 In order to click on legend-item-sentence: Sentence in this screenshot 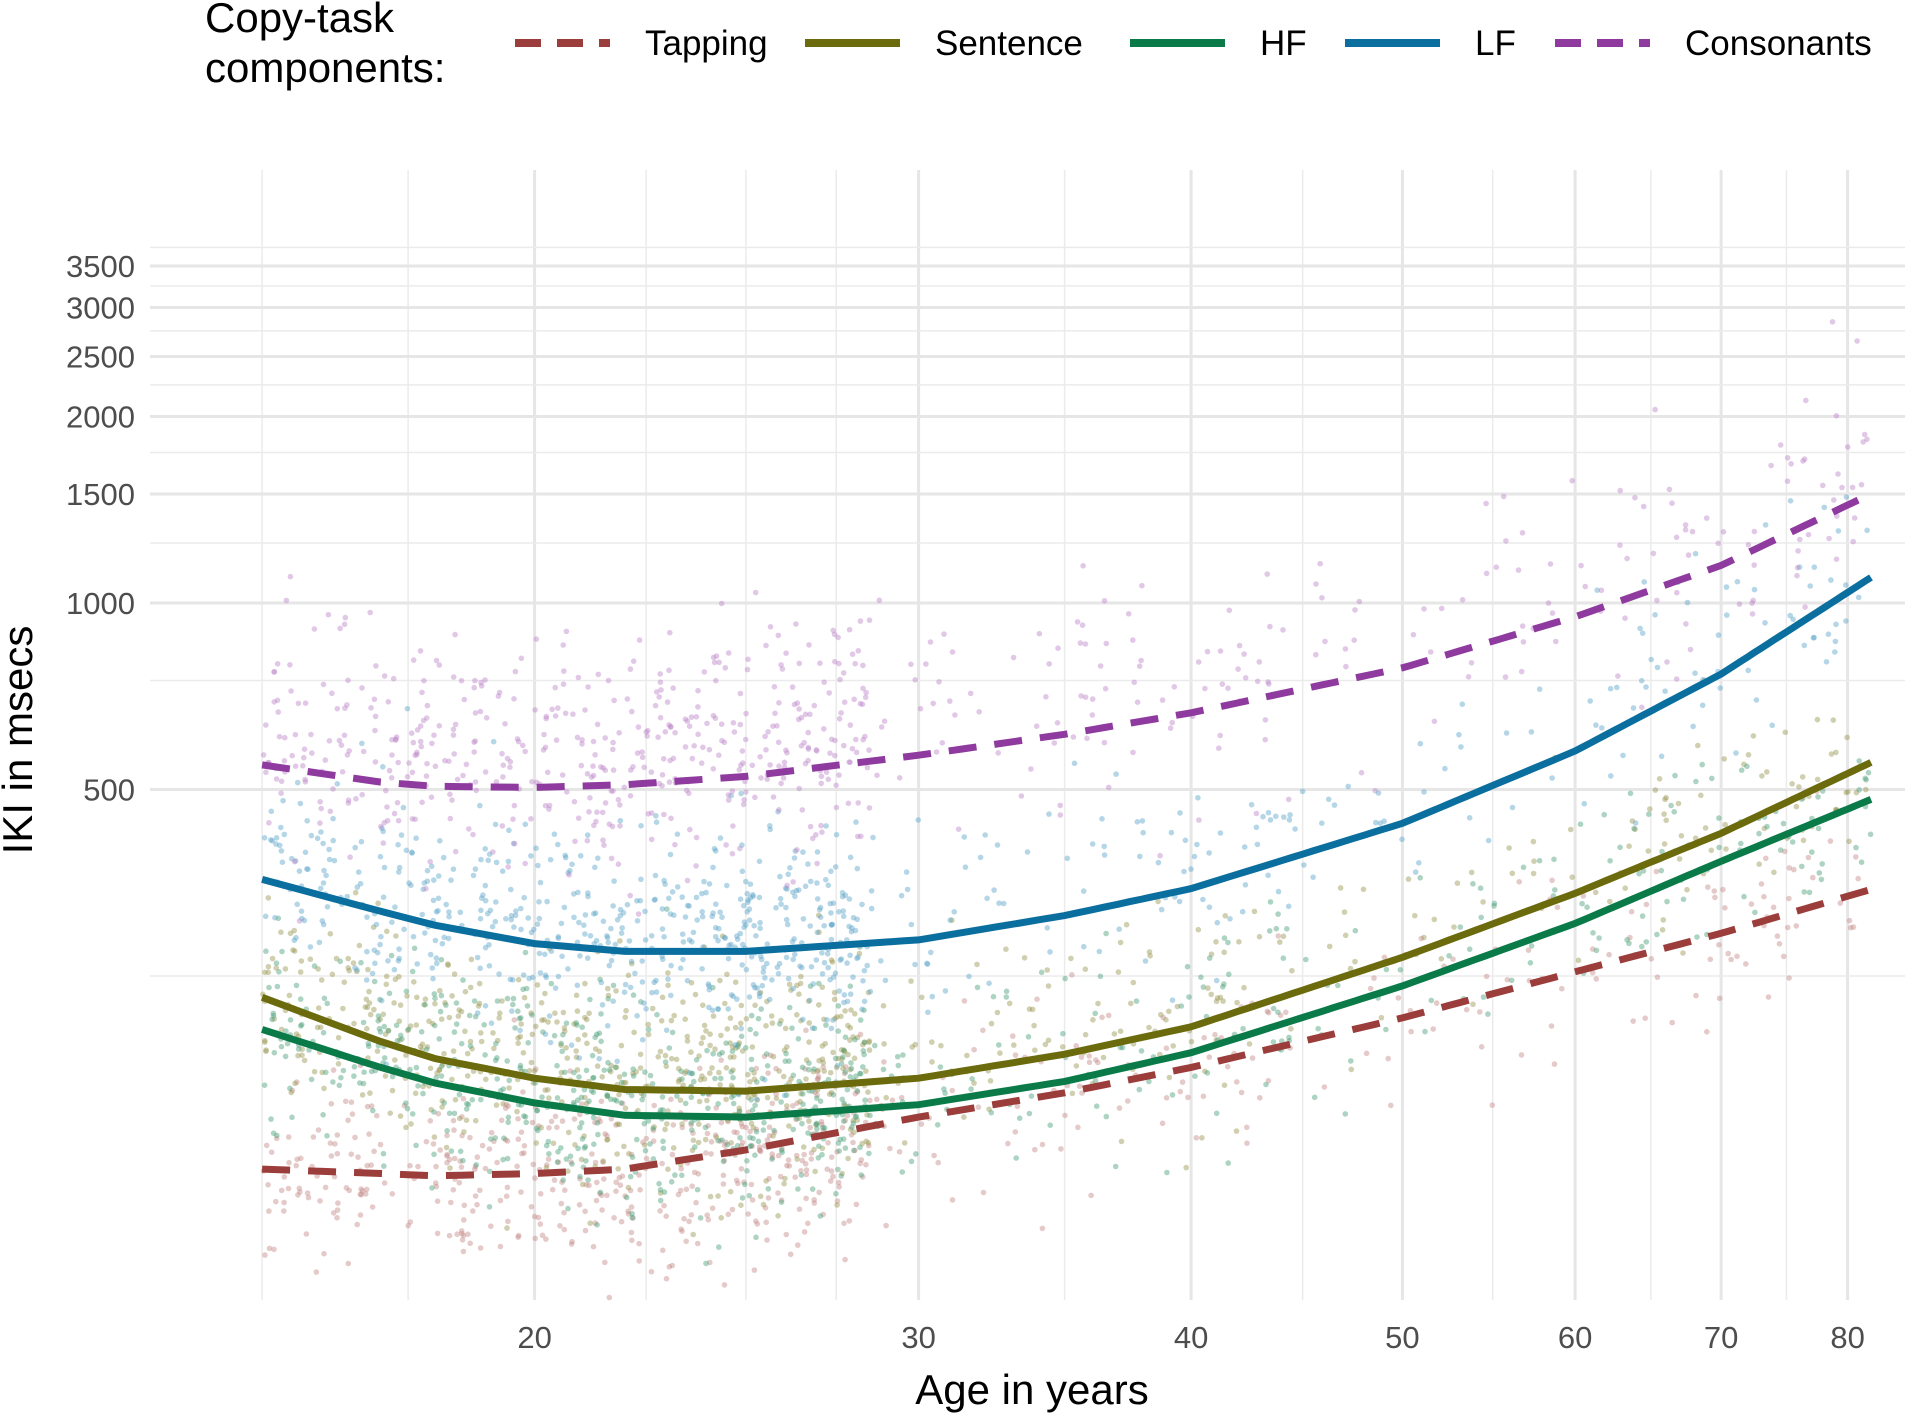, I will do `click(944, 43)`.